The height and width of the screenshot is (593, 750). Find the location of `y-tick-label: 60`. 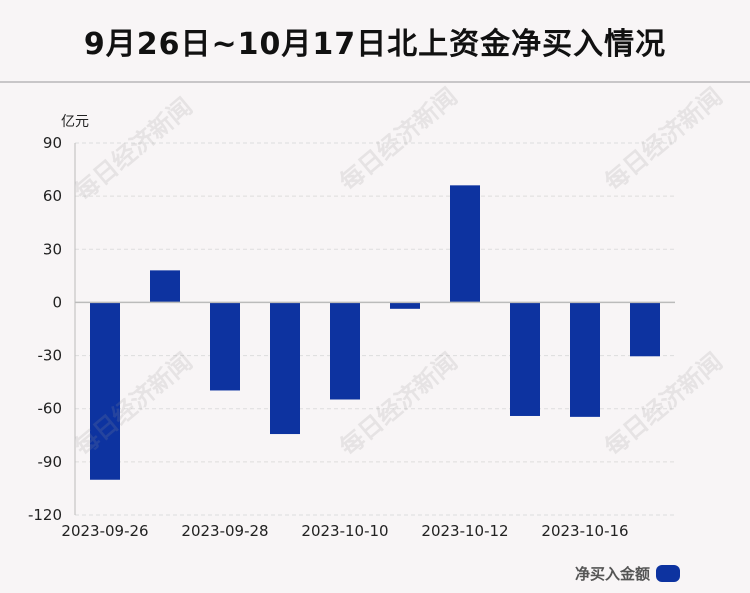

y-tick-label: 60 is located at coordinates (52, 196).